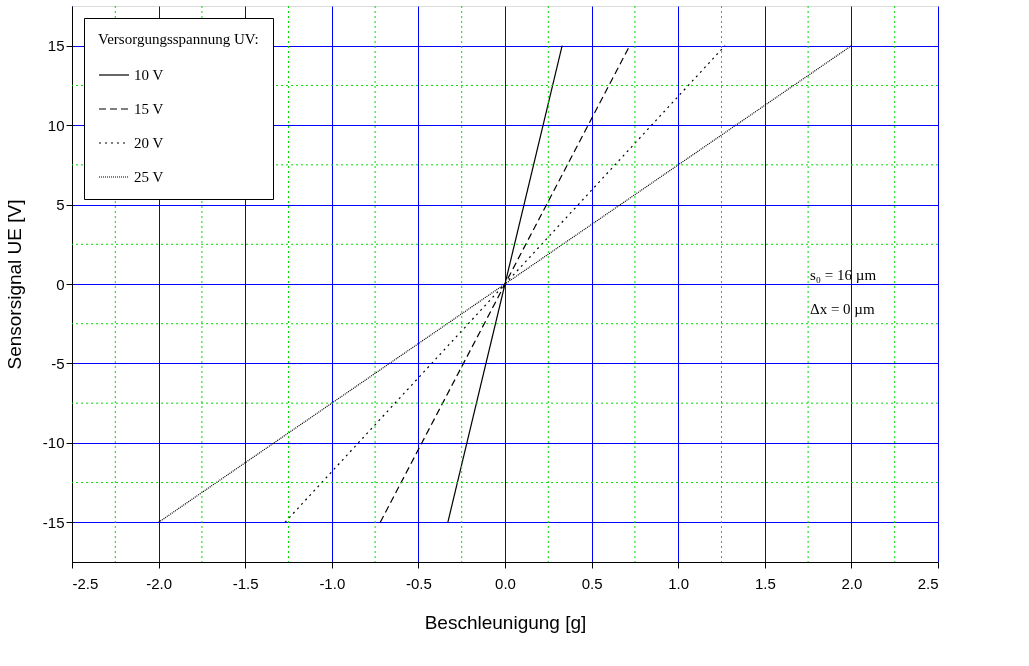 The height and width of the screenshot is (666, 1029). I want to click on y-tick-label: 0, so click(60, 284).